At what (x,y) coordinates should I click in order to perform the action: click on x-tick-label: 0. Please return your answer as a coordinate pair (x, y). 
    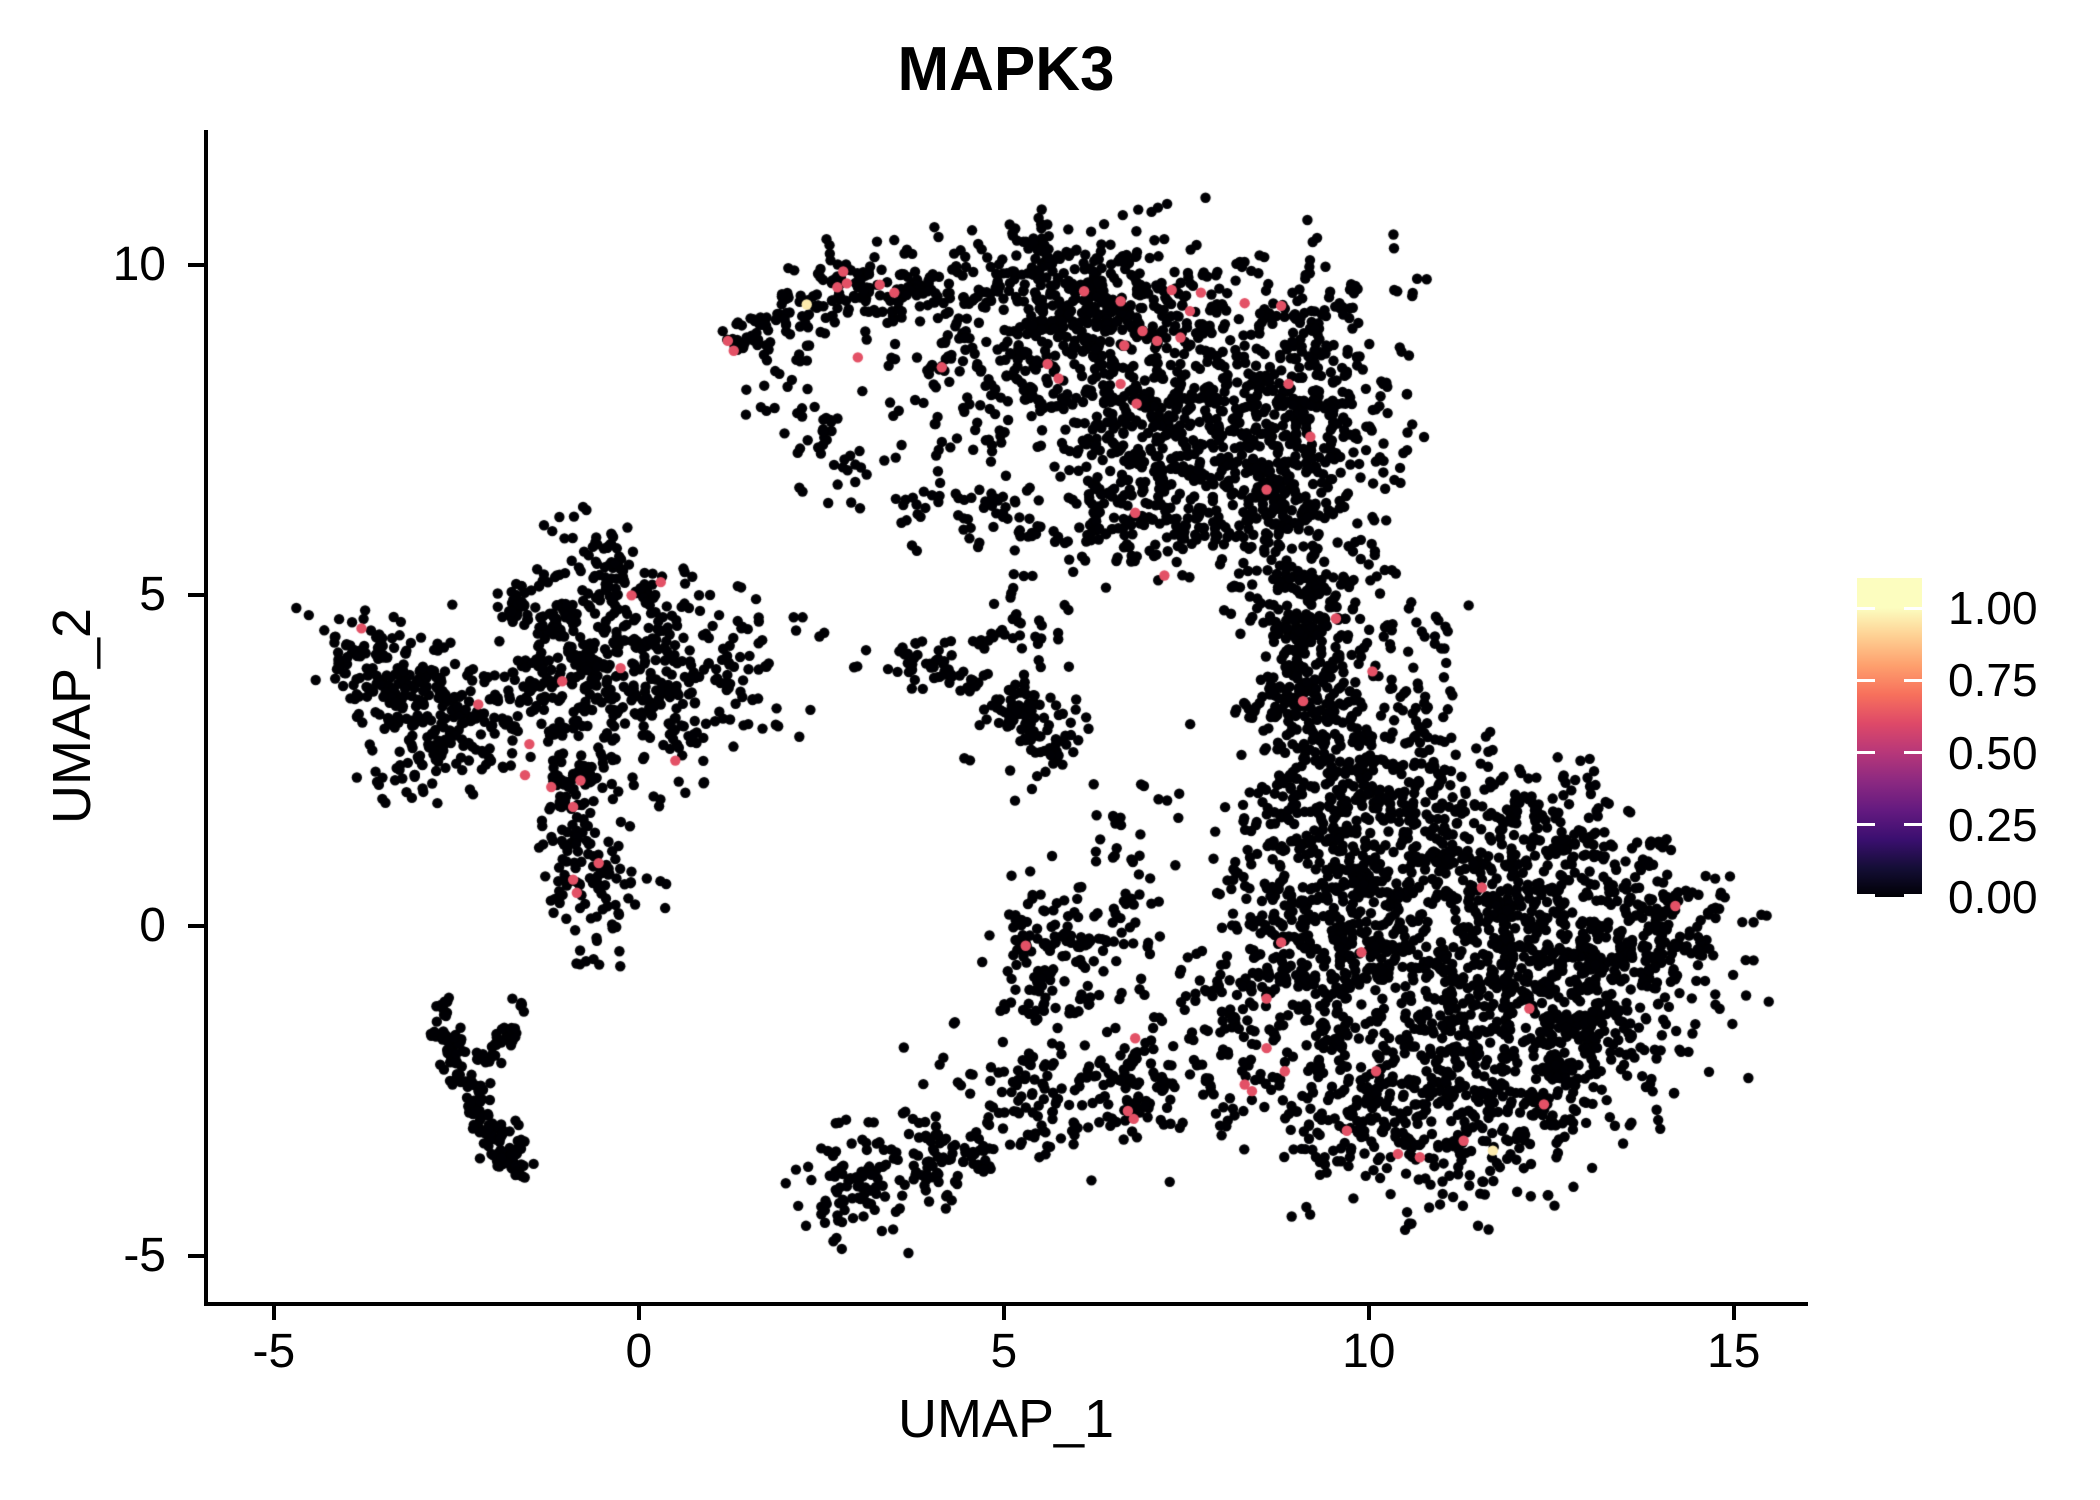
    Looking at the image, I should click on (639, 1351).